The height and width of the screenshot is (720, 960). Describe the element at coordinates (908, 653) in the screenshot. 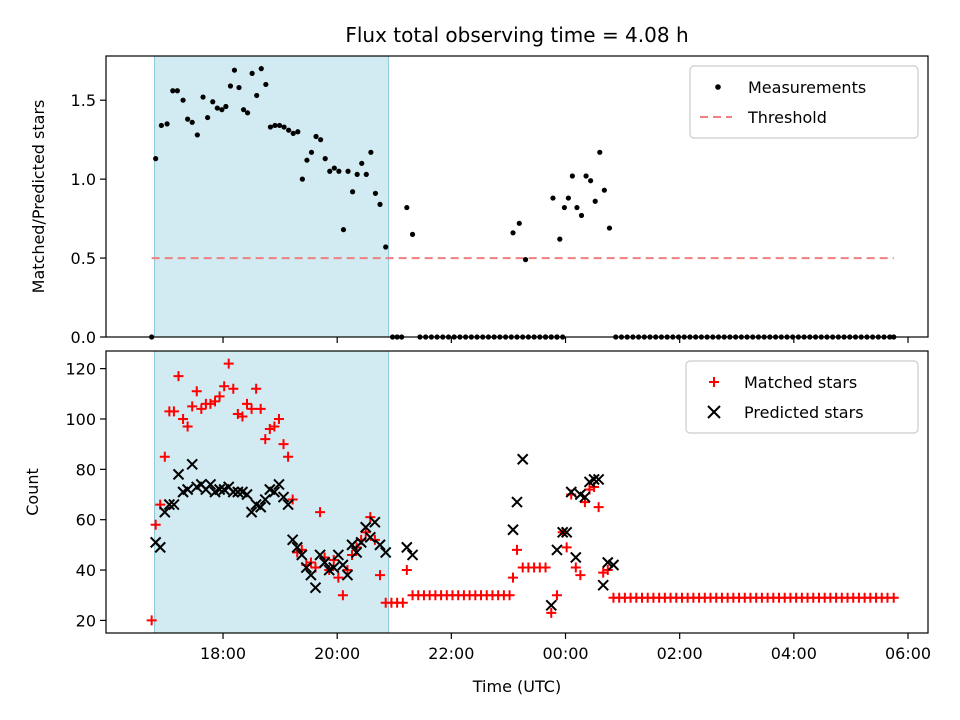

I see `x-tick-label: 06:00` at that location.